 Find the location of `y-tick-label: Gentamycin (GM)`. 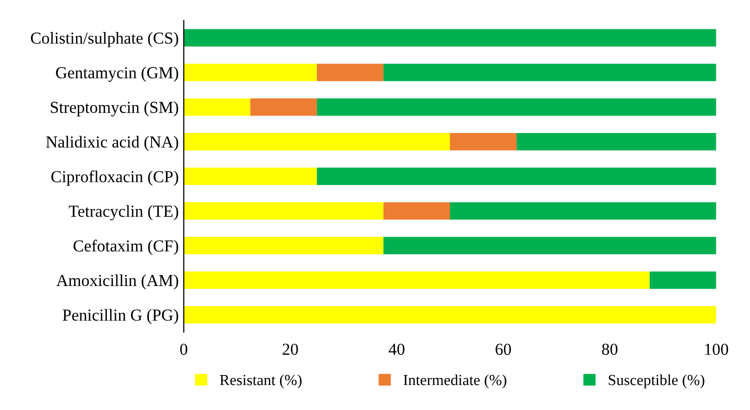

y-tick-label: Gentamycin (GM) is located at coordinates (117, 74).